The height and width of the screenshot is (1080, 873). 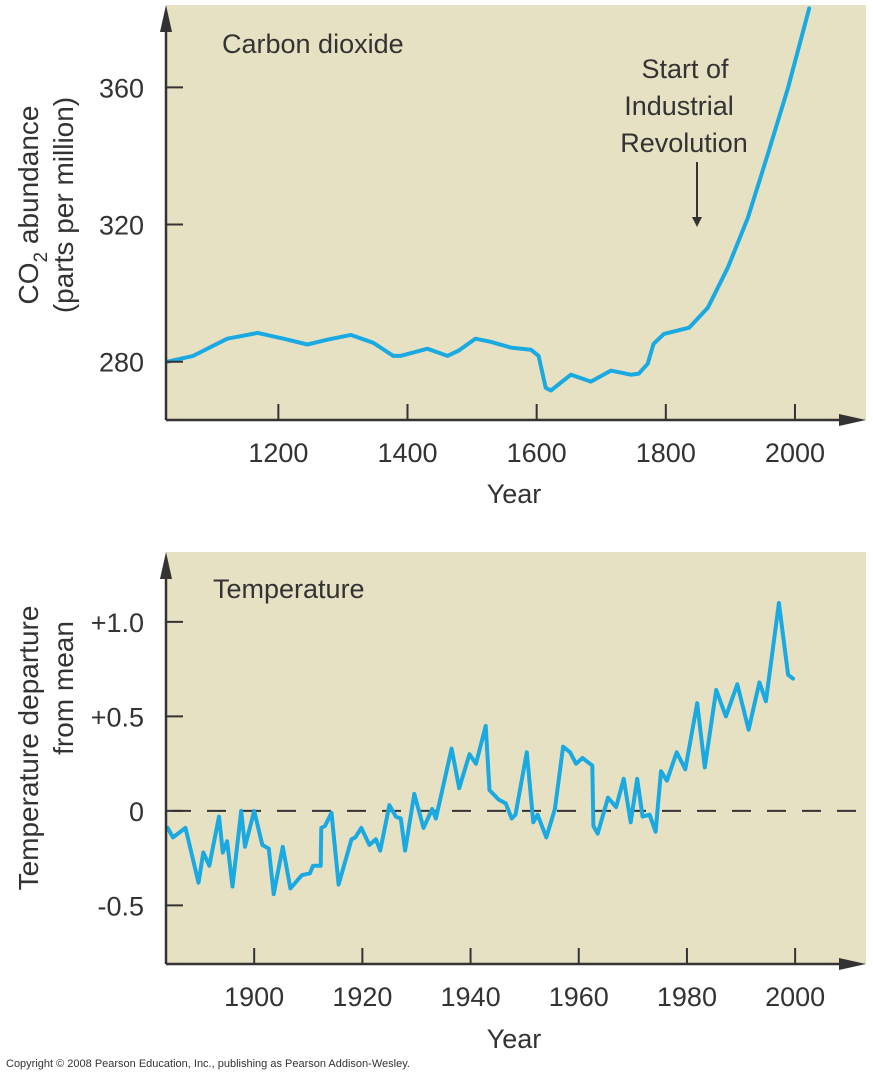 What do you see at coordinates (137, 764) in the screenshot?
I see `temperature-y-ticks: -0.5 0 +0.5 +1.0` at bounding box center [137, 764].